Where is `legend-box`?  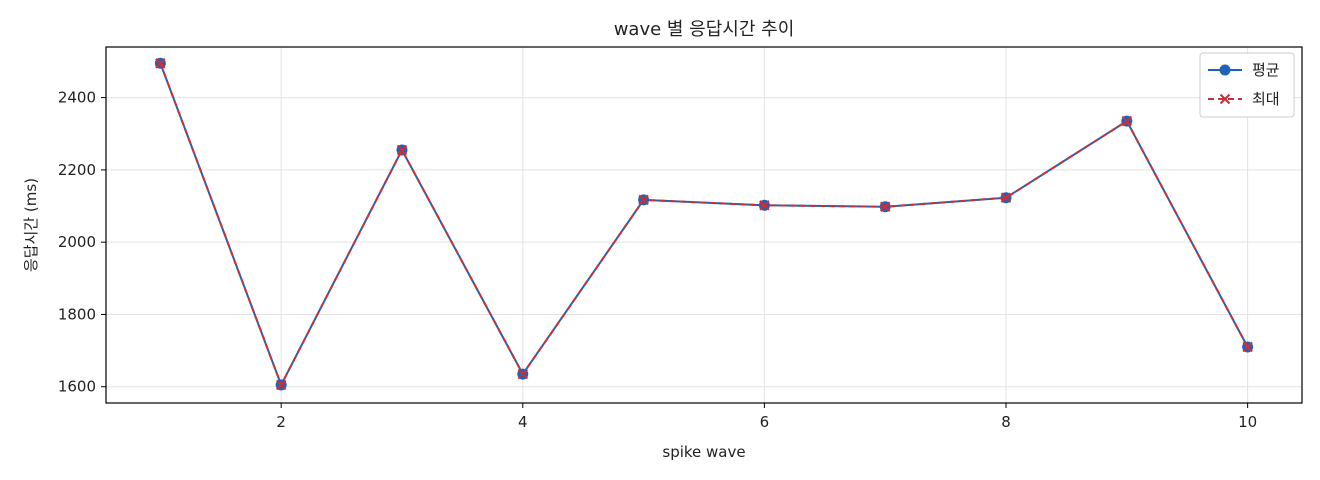 legend-box is located at coordinates (1247, 85).